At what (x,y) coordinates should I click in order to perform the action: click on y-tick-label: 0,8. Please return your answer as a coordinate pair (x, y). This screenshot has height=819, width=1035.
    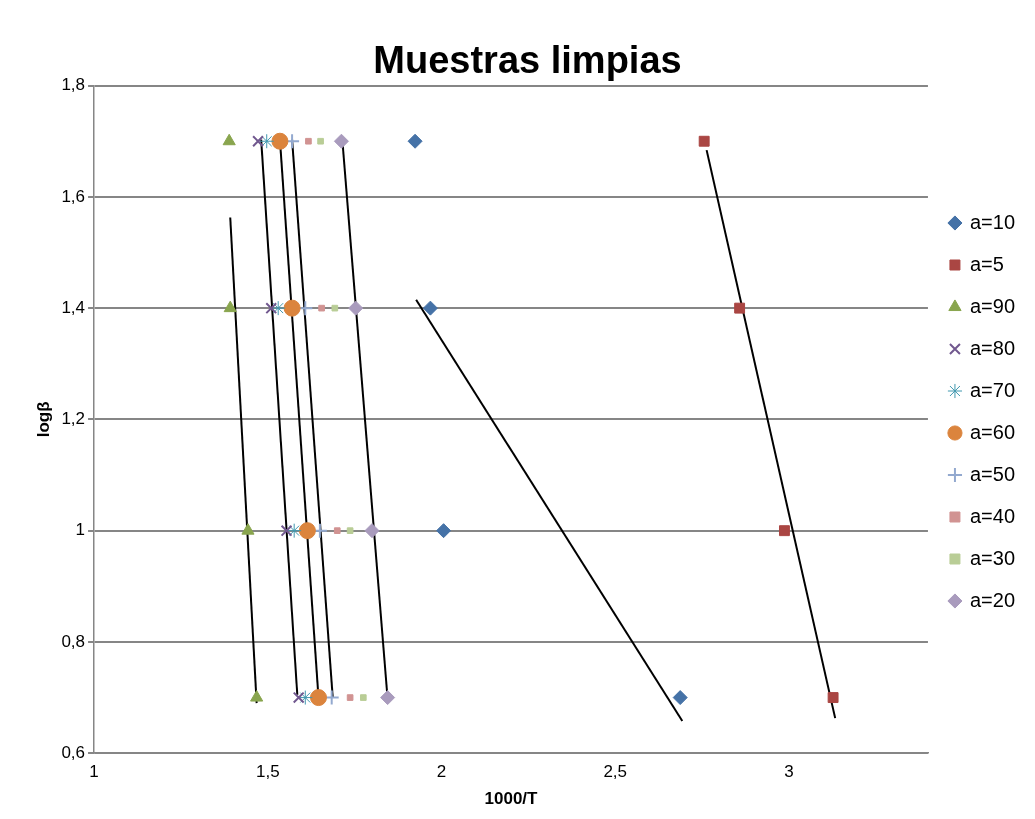
    Looking at the image, I should click on (73, 641).